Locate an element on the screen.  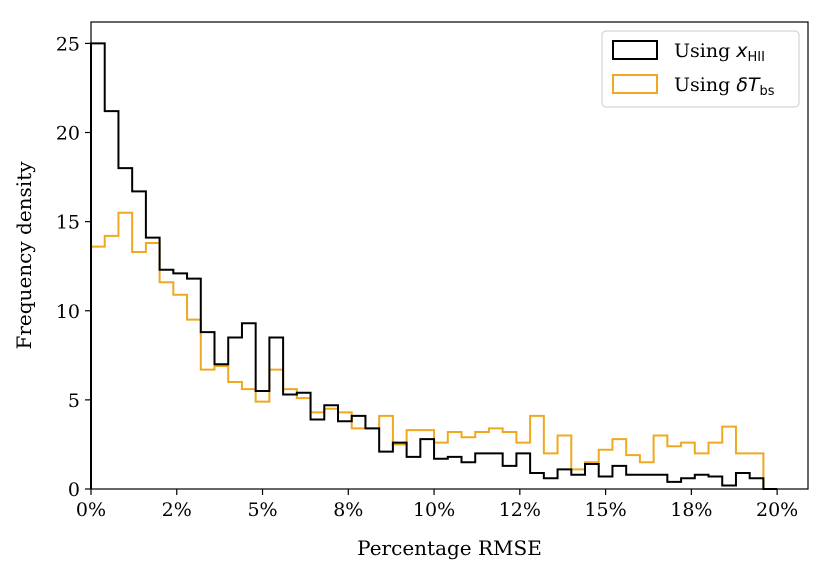
y-tick-label: 5 is located at coordinates (74, 401).